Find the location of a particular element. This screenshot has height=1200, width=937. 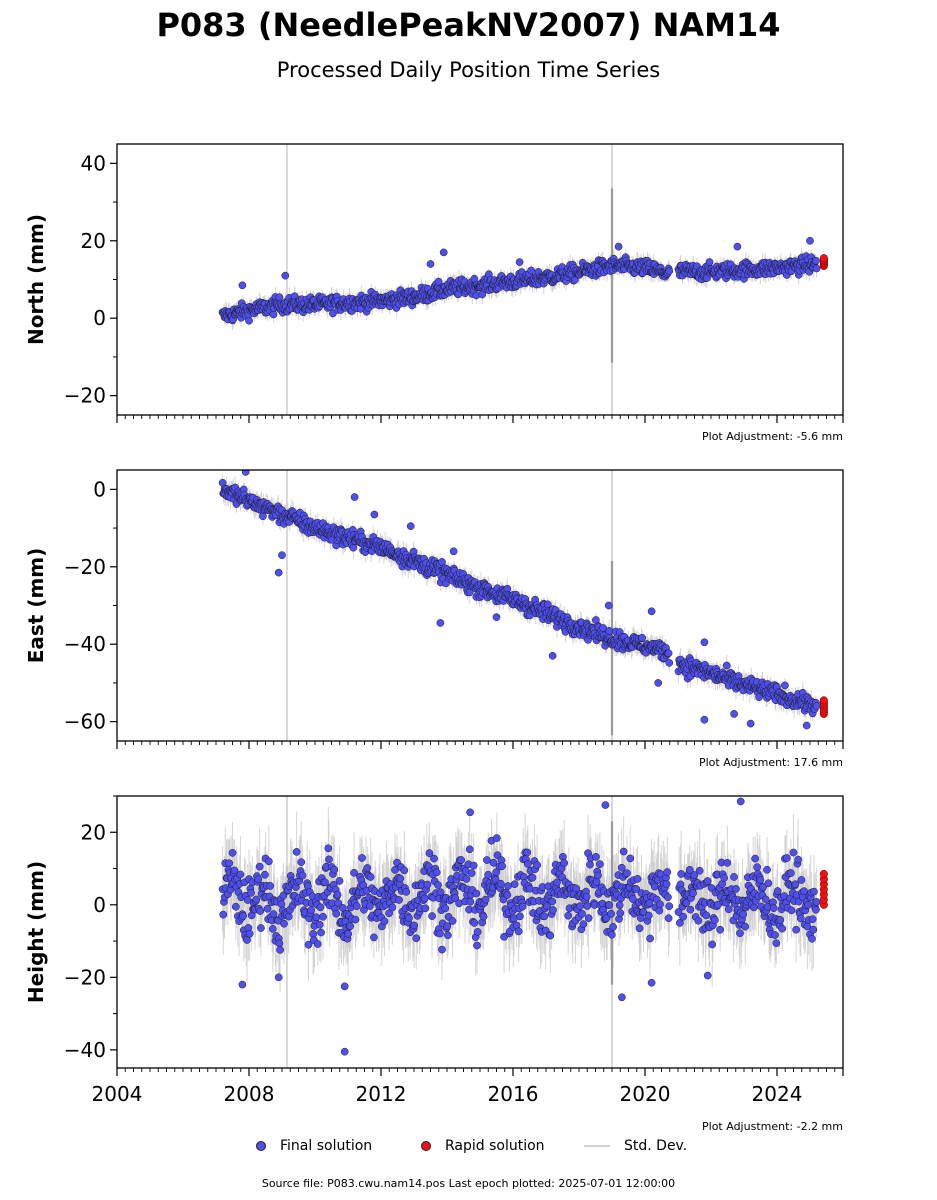

chart-subtitle: Processed Daily Position Time Series is located at coordinates (468, 70).